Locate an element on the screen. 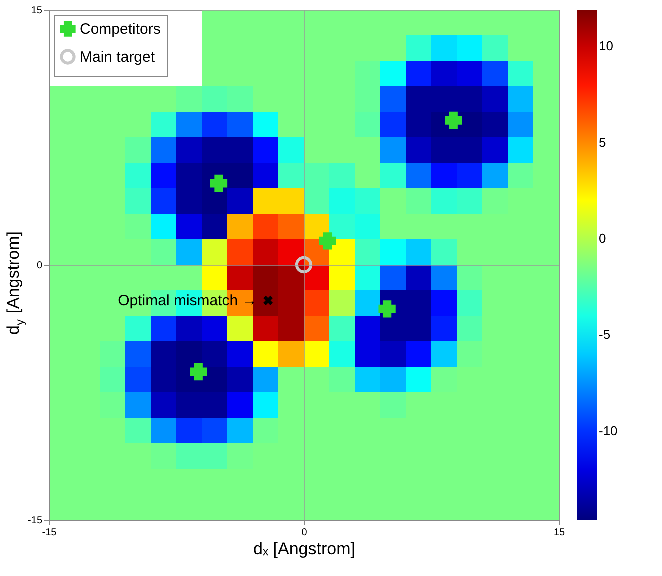 This screenshot has height=576, width=662. y-tick-label: 15 is located at coordinates (37, 11).